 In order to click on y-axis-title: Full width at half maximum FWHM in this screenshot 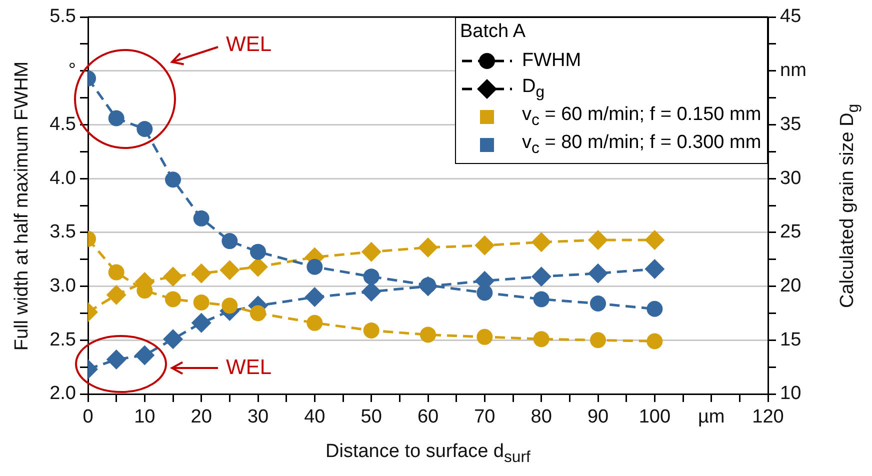, I will do `click(22, 205)`.